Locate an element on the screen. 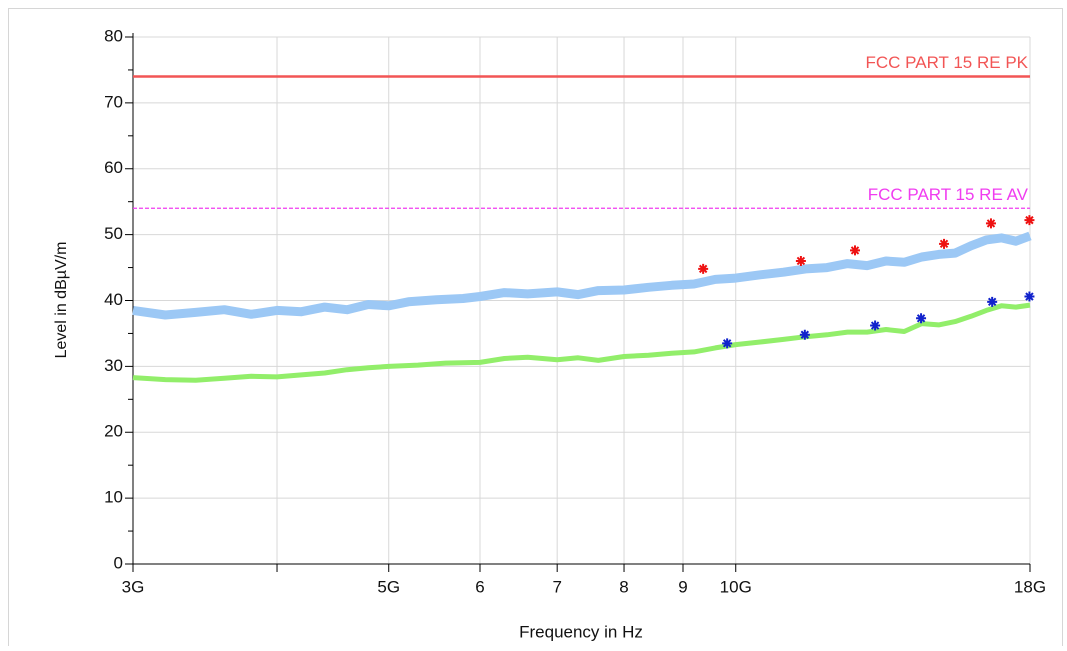  y-tick-label: 30 is located at coordinates (113, 365).